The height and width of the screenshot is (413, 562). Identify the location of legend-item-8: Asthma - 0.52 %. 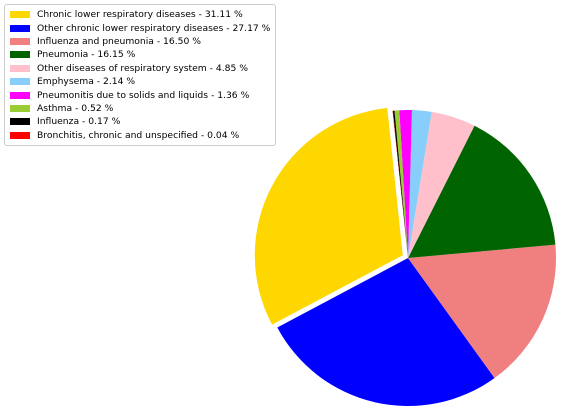
(140, 108).